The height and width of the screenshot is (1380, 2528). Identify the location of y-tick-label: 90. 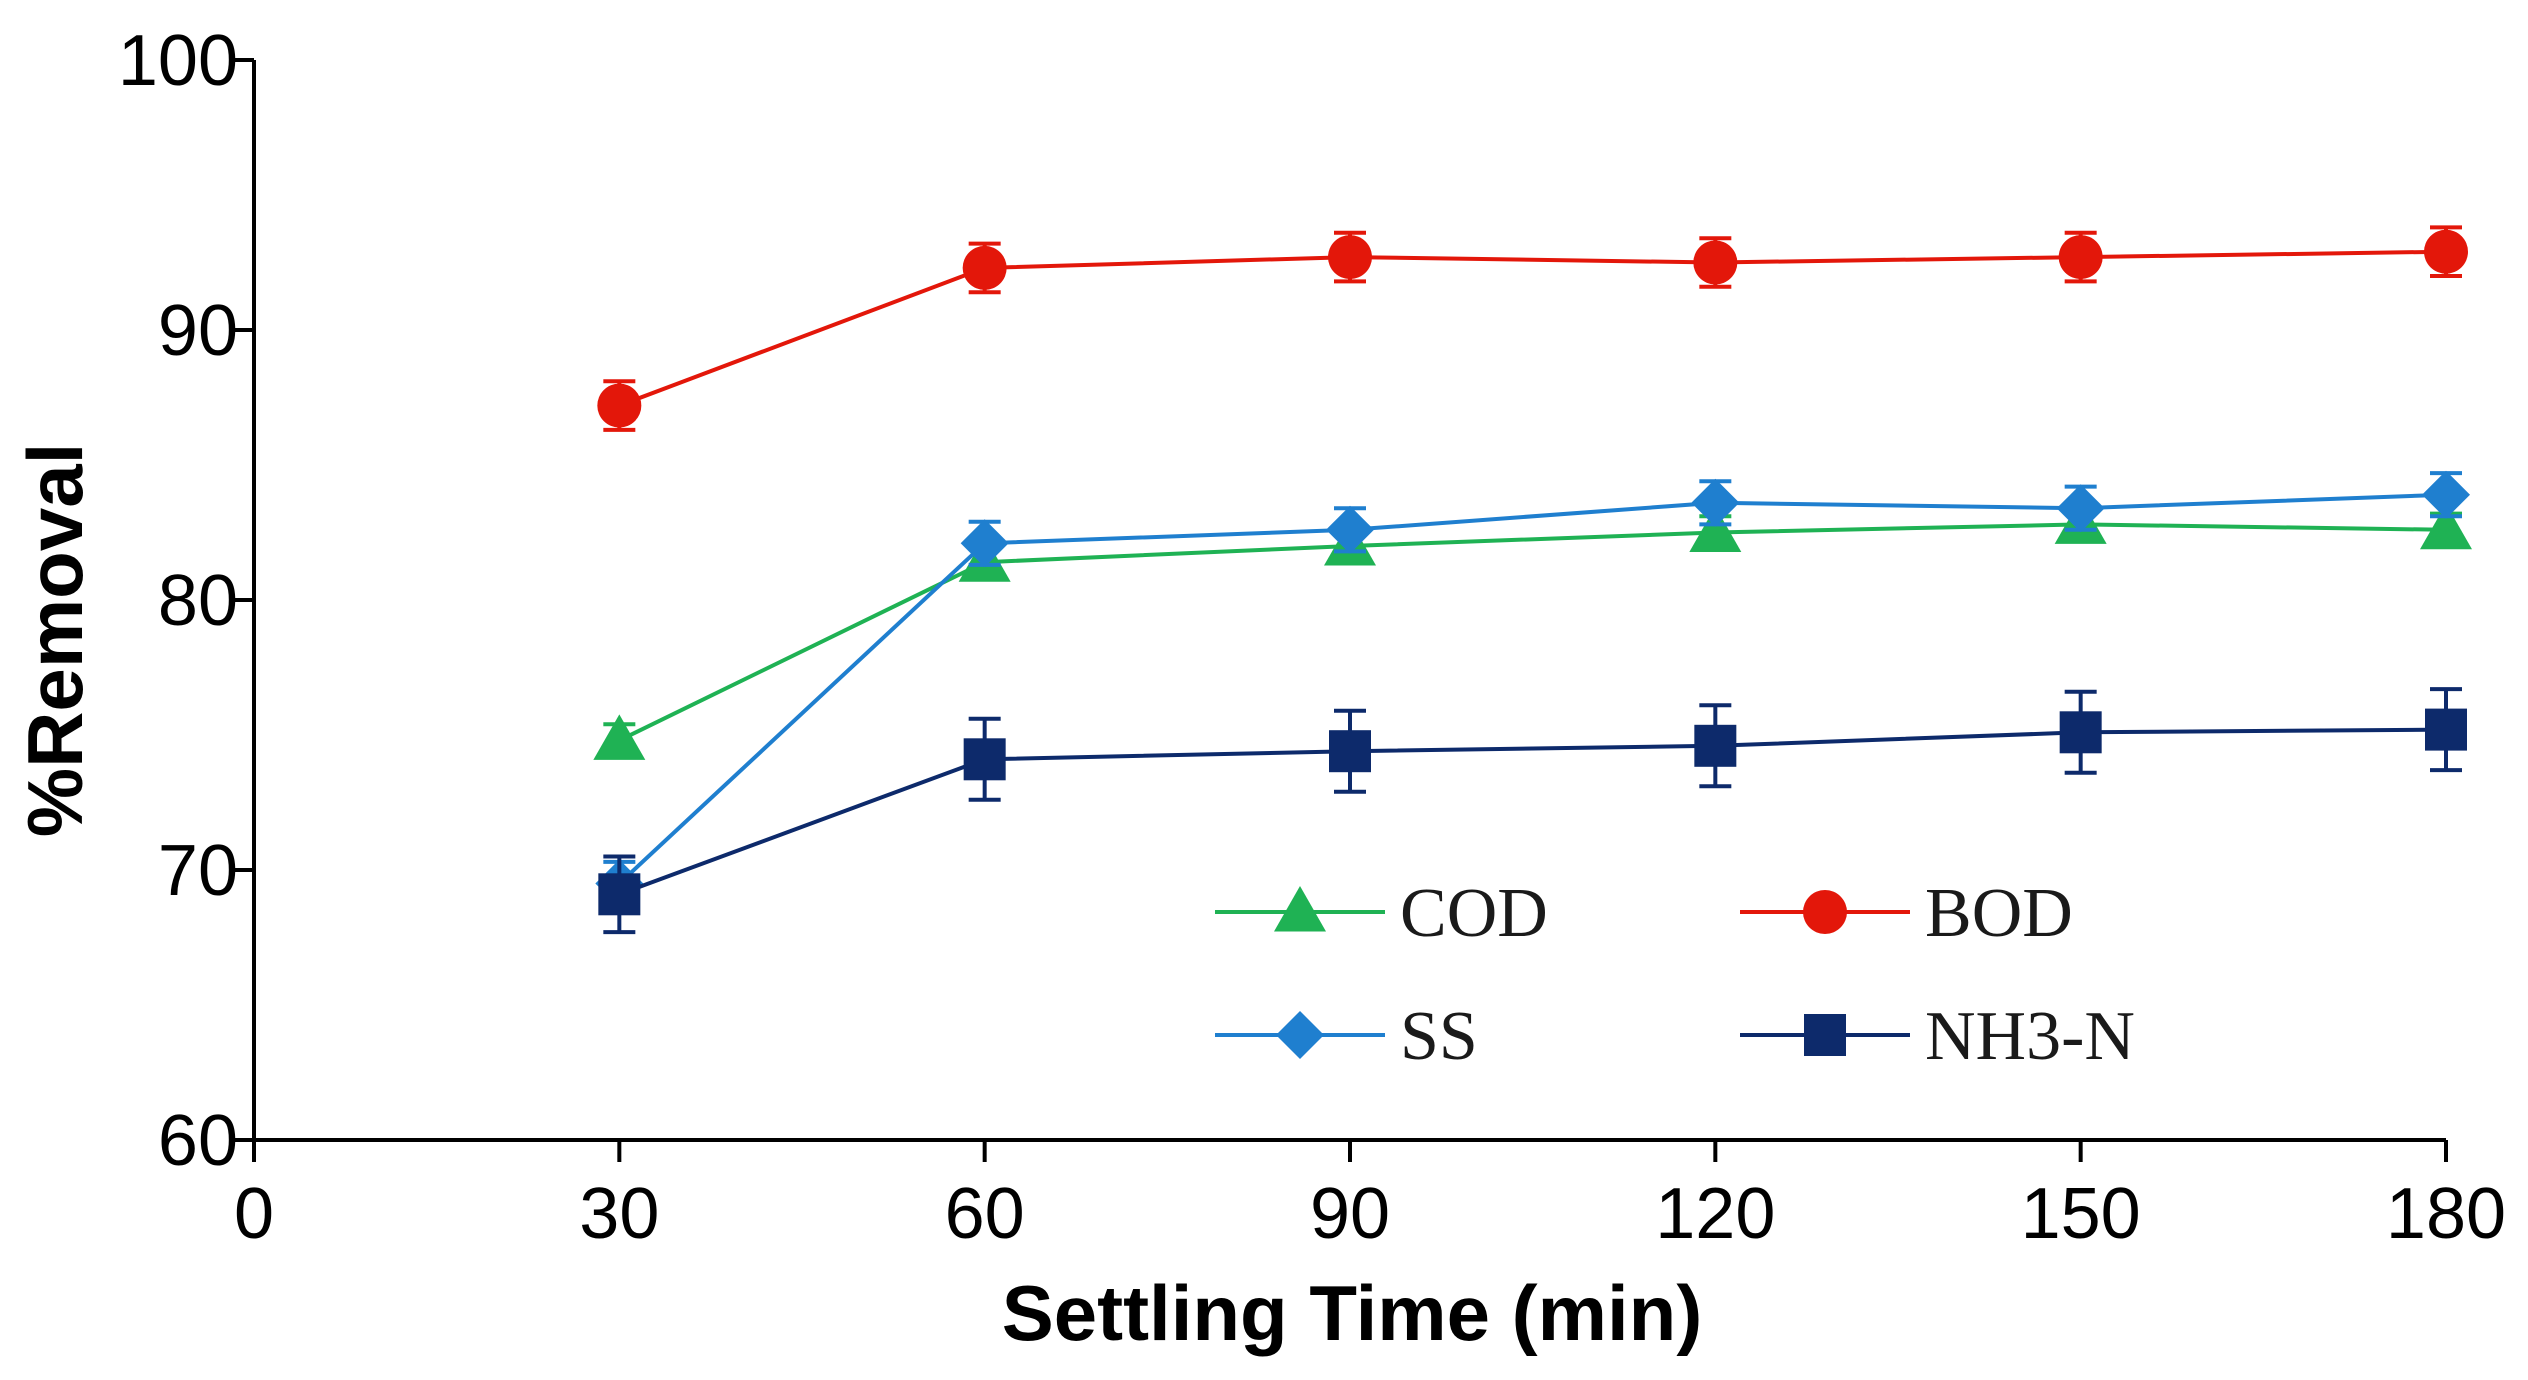
(198, 331).